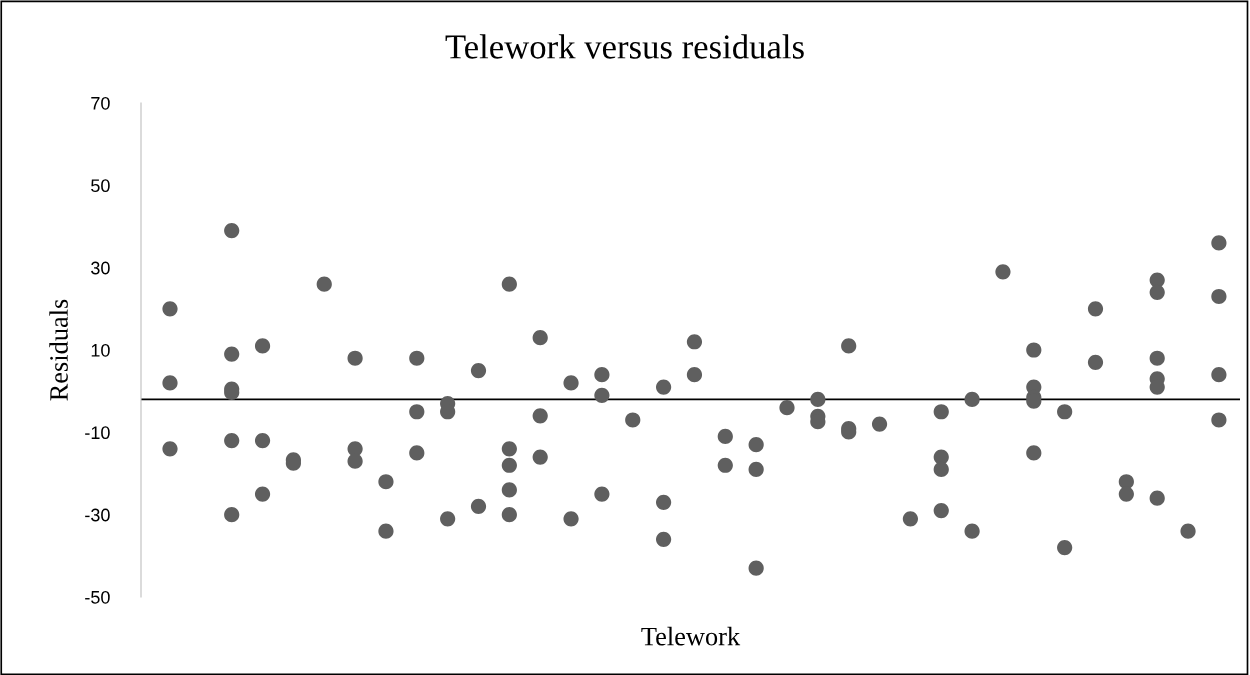  I want to click on y-tick-label: 30, so click(100, 268).